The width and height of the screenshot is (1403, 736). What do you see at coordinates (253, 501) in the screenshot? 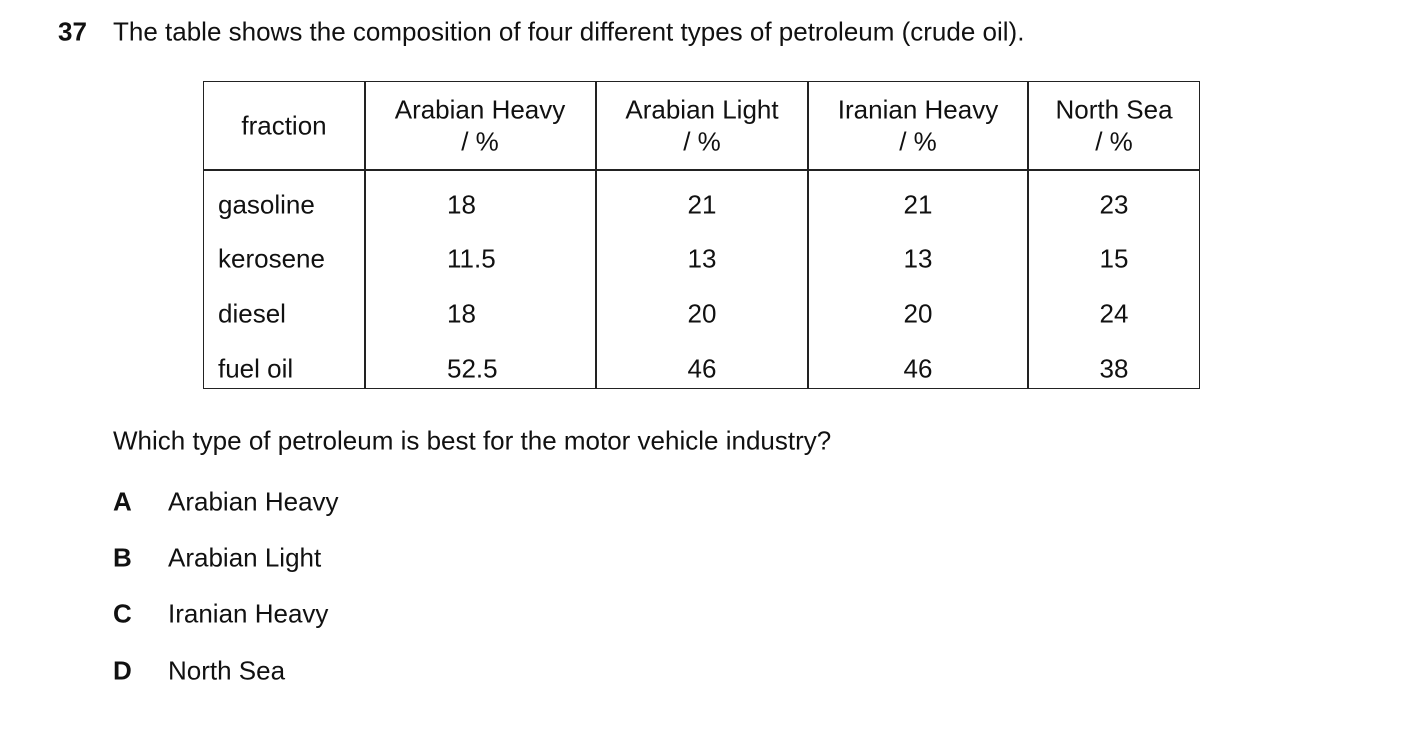
I see `option-text: Arabian Heavy` at bounding box center [253, 501].